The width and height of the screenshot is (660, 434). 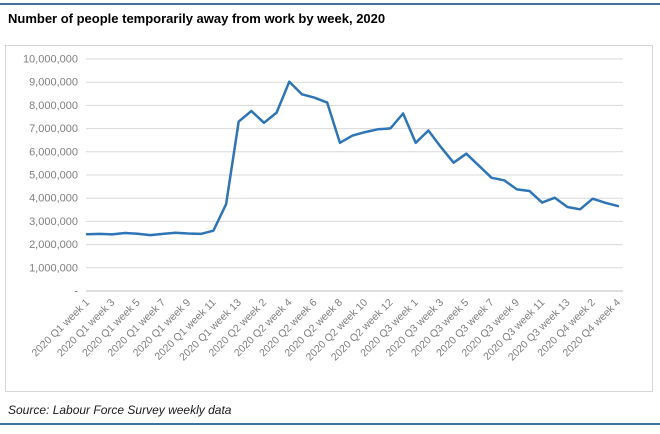 I want to click on y-tick-label: 8,000,000, so click(x=53, y=106).